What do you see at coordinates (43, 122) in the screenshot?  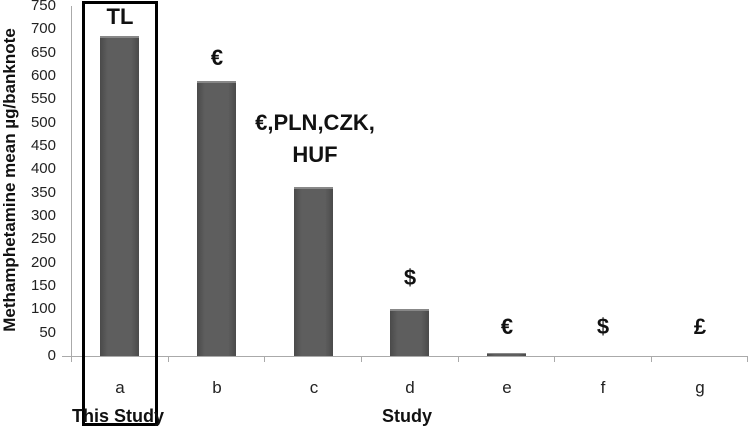 I see `y-tick: 500` at bounding box center [43, 122].